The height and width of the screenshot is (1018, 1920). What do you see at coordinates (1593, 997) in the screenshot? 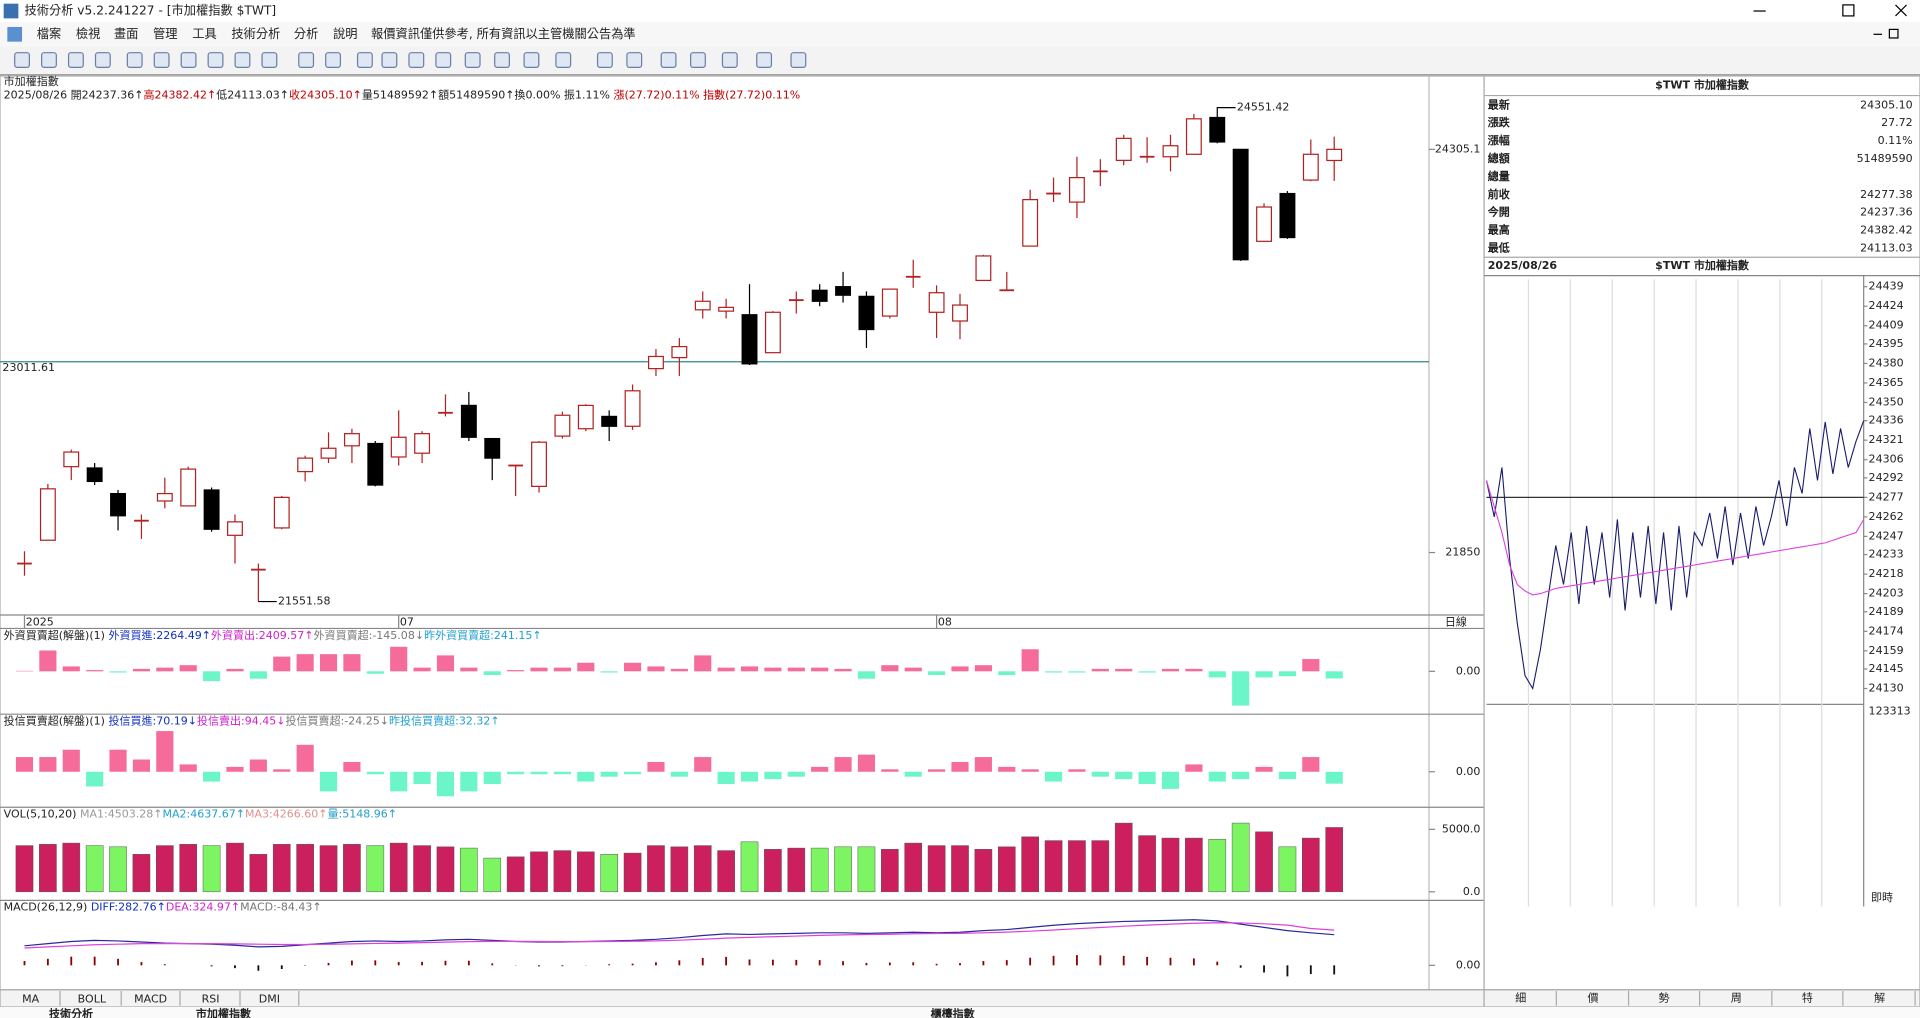
I see `quote-tab: 價` at bounding box center [1593, 997].